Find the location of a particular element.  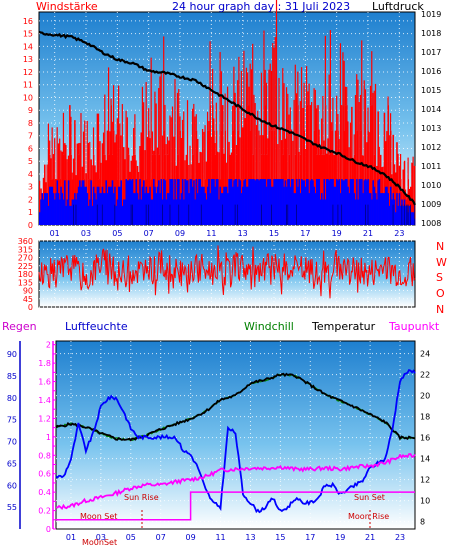

pressure-ytick-label: 1018 is located at coordinates (431, 33).